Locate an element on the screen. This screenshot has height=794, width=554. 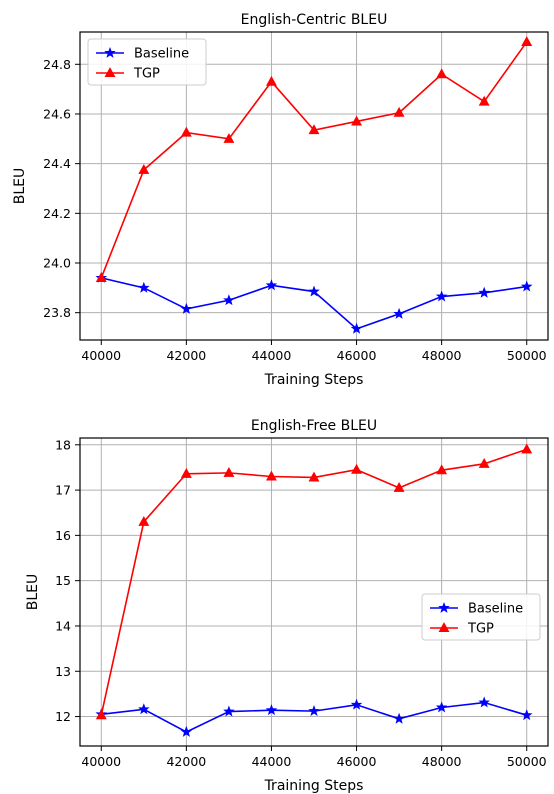
y-tick-label: 24.8 is located at coordinates (57, 64).